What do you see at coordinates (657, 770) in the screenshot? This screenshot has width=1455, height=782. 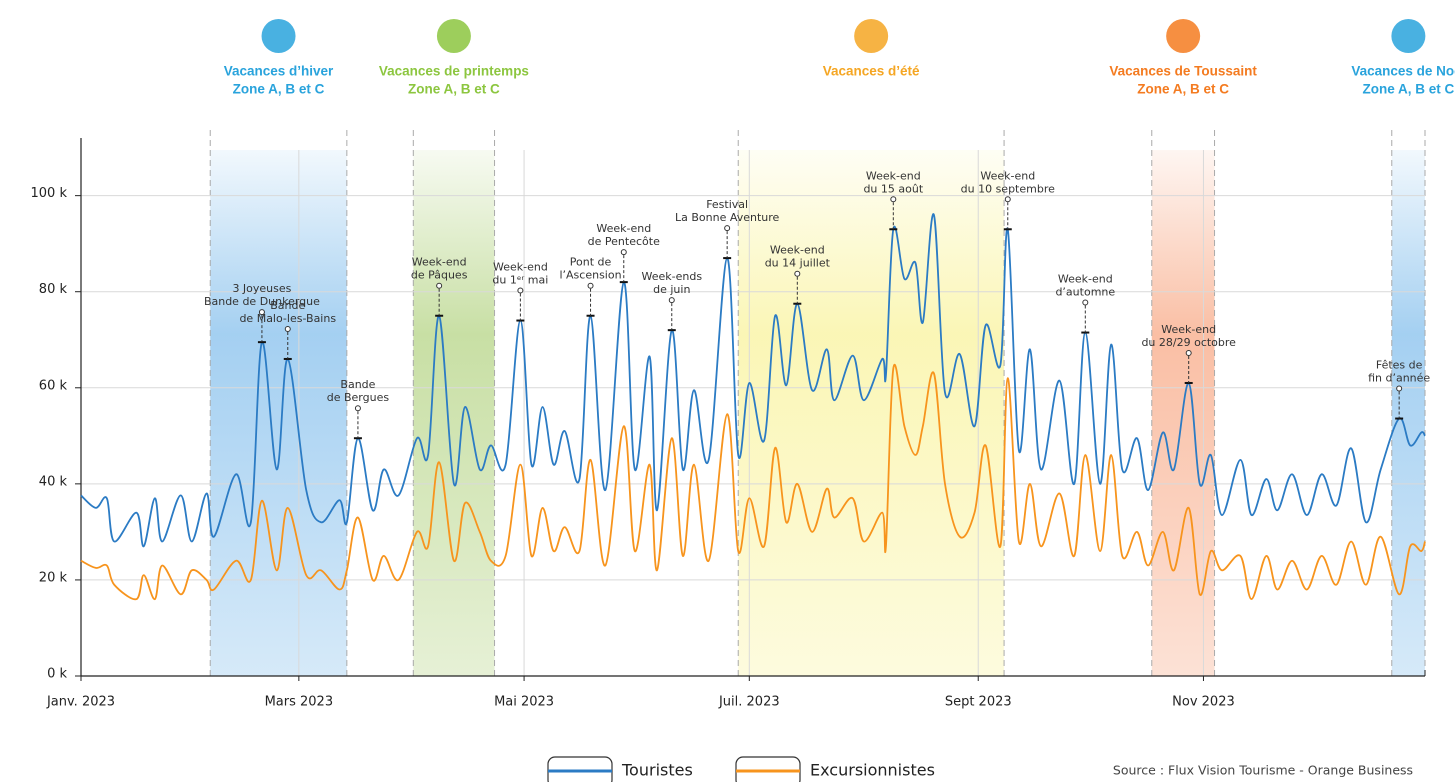 I see `legend-label: Touristes` at bounding box center [657, 770].